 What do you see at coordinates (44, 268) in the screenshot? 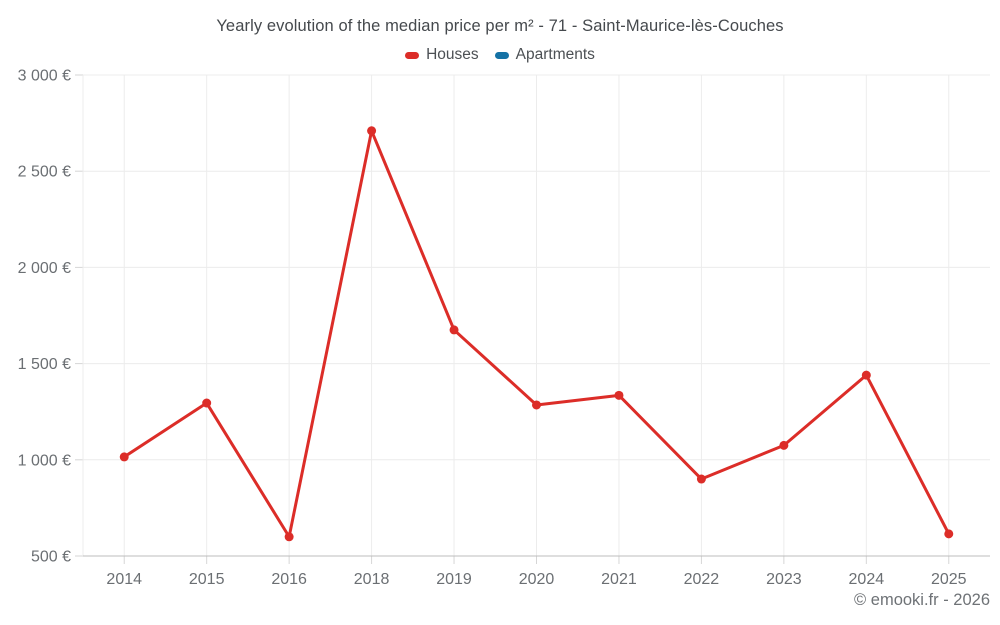
I see `y-axis-label: 2 000 €` at bounding box center [44, 268].